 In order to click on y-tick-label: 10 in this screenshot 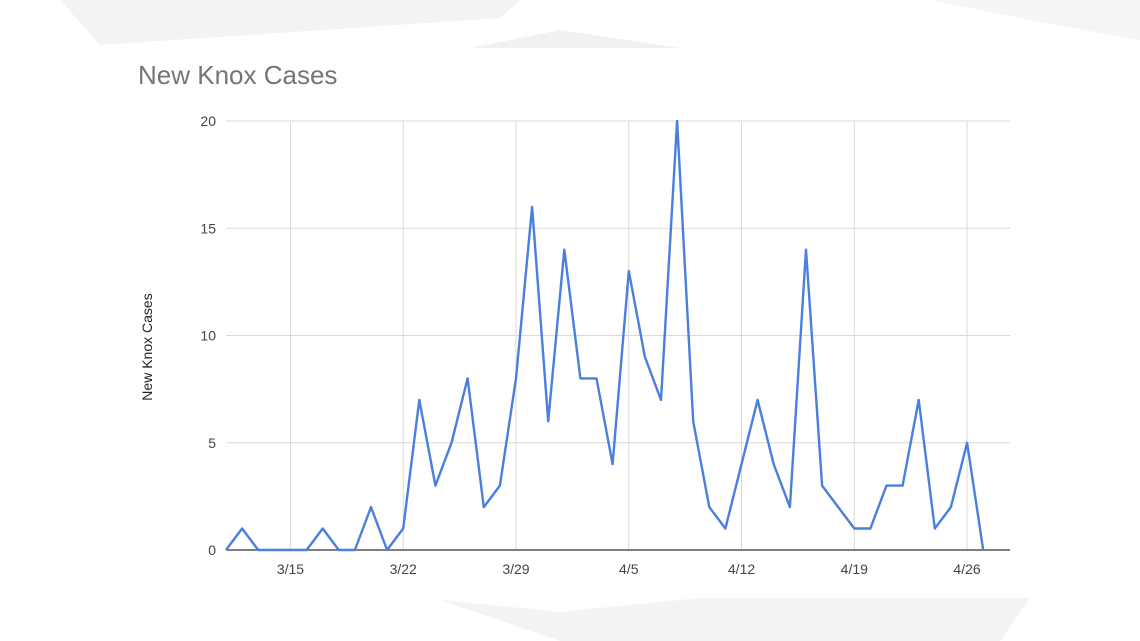, I will do `click(208, 336)`.